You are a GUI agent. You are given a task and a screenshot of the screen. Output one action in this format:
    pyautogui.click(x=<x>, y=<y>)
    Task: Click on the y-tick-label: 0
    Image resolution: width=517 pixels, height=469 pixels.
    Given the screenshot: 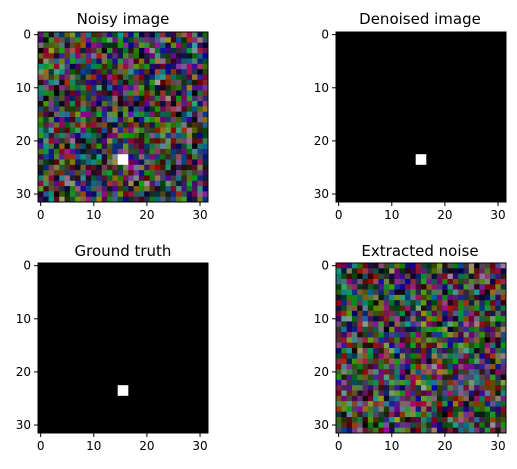 What is the action you would take?
    pyautogui.click(x=325, y=35)
    